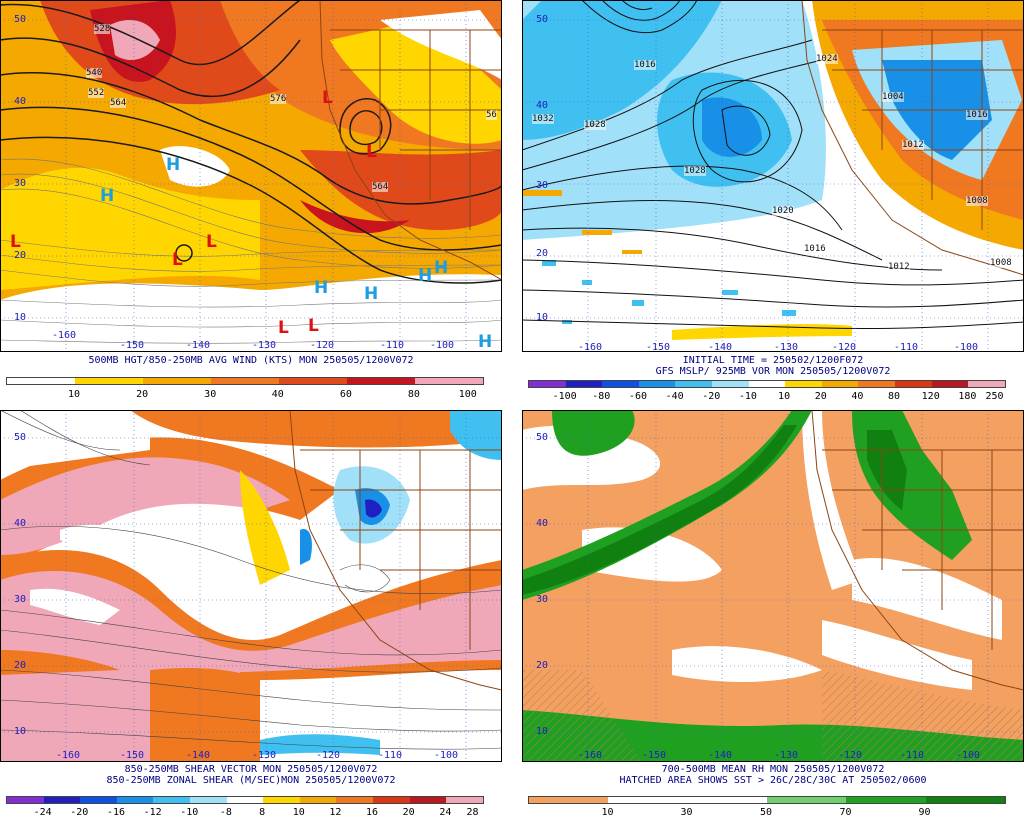  Describe the element at coordinates (115, 812) in the screenshot. I see `colorbar-tick: -16` at that location.